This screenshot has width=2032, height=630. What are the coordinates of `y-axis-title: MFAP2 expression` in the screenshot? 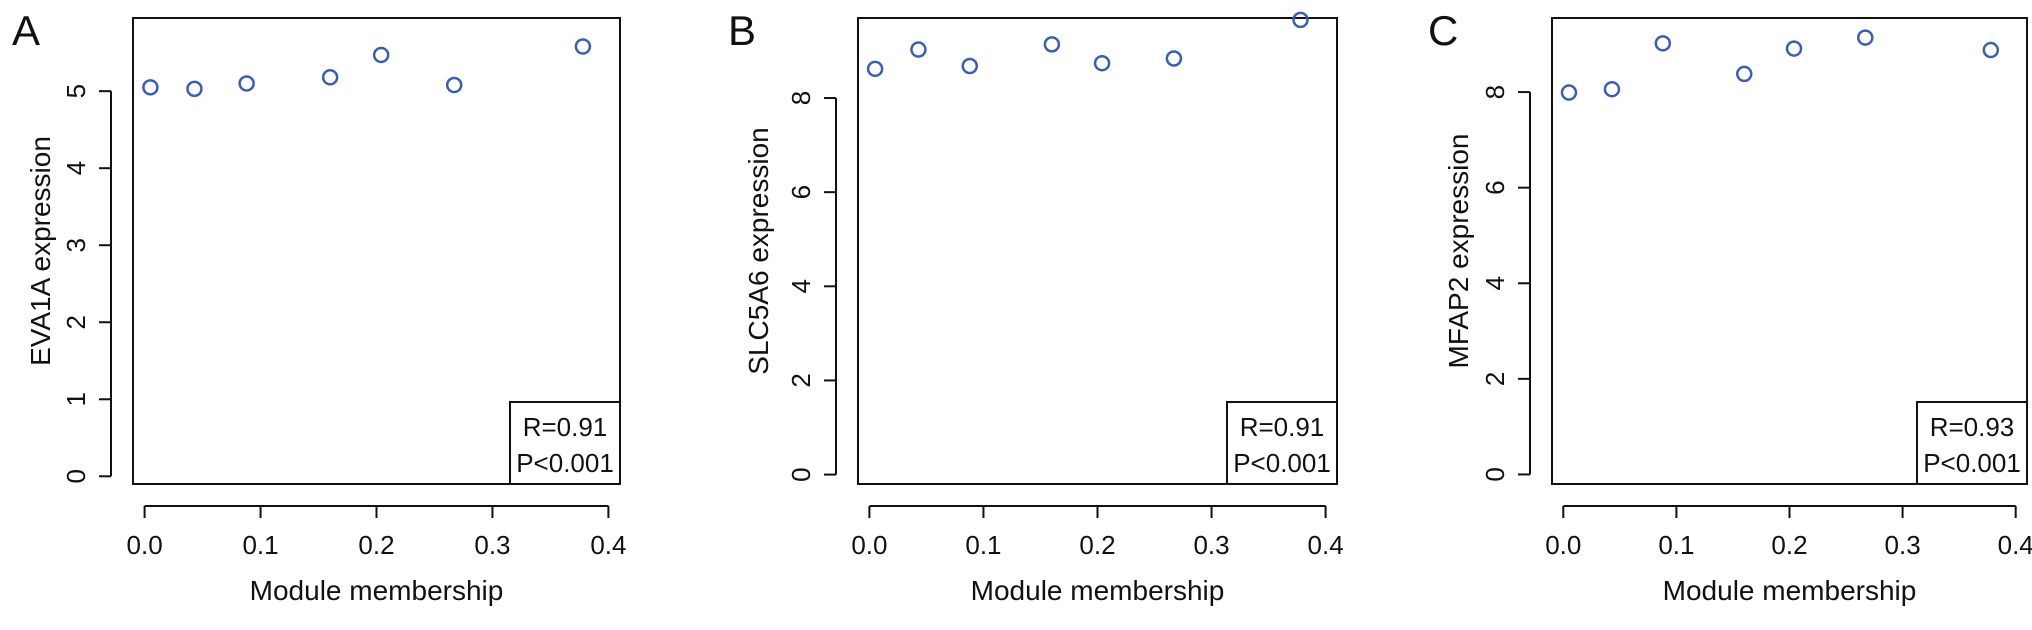 It's located at (1458, 251).